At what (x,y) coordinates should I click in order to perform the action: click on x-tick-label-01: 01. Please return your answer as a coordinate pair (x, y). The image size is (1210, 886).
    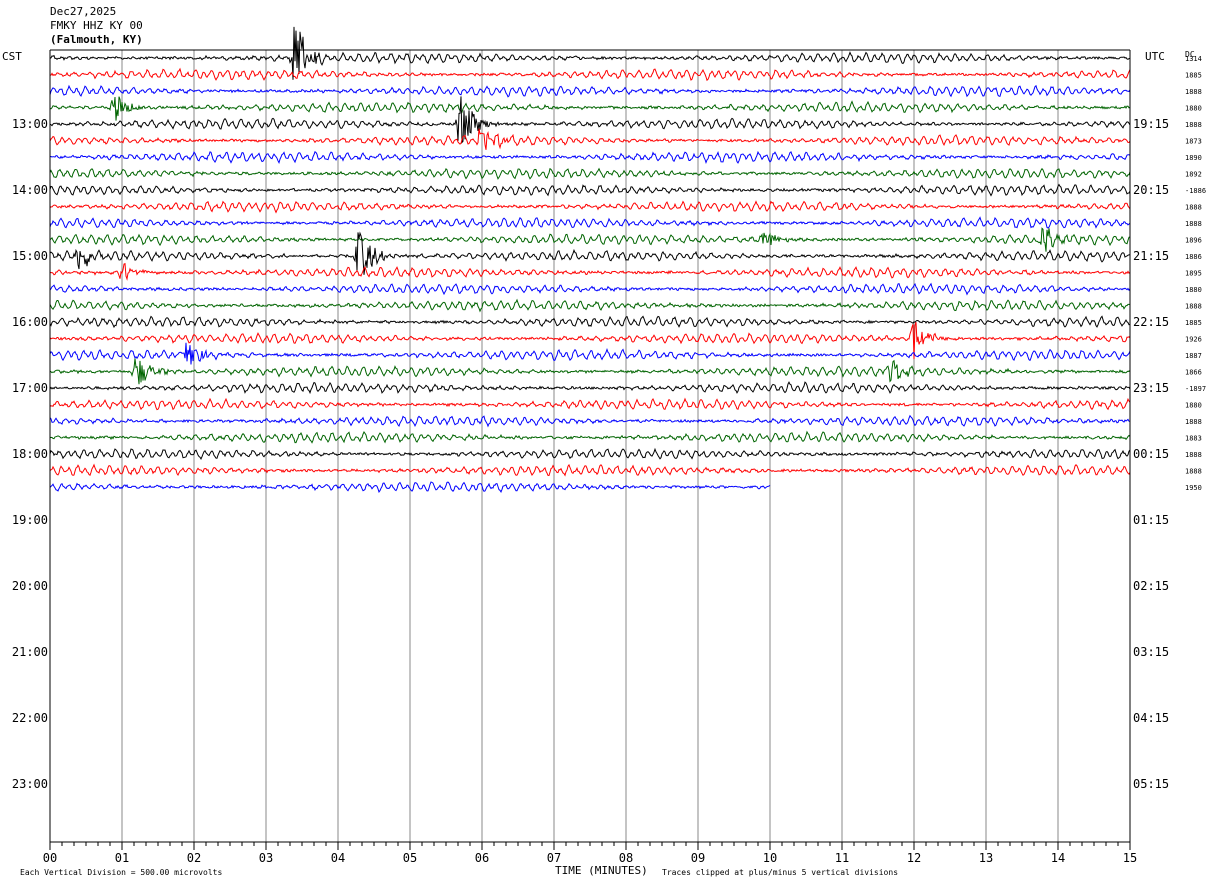
    Looking at the image, I should click on (122, 858).